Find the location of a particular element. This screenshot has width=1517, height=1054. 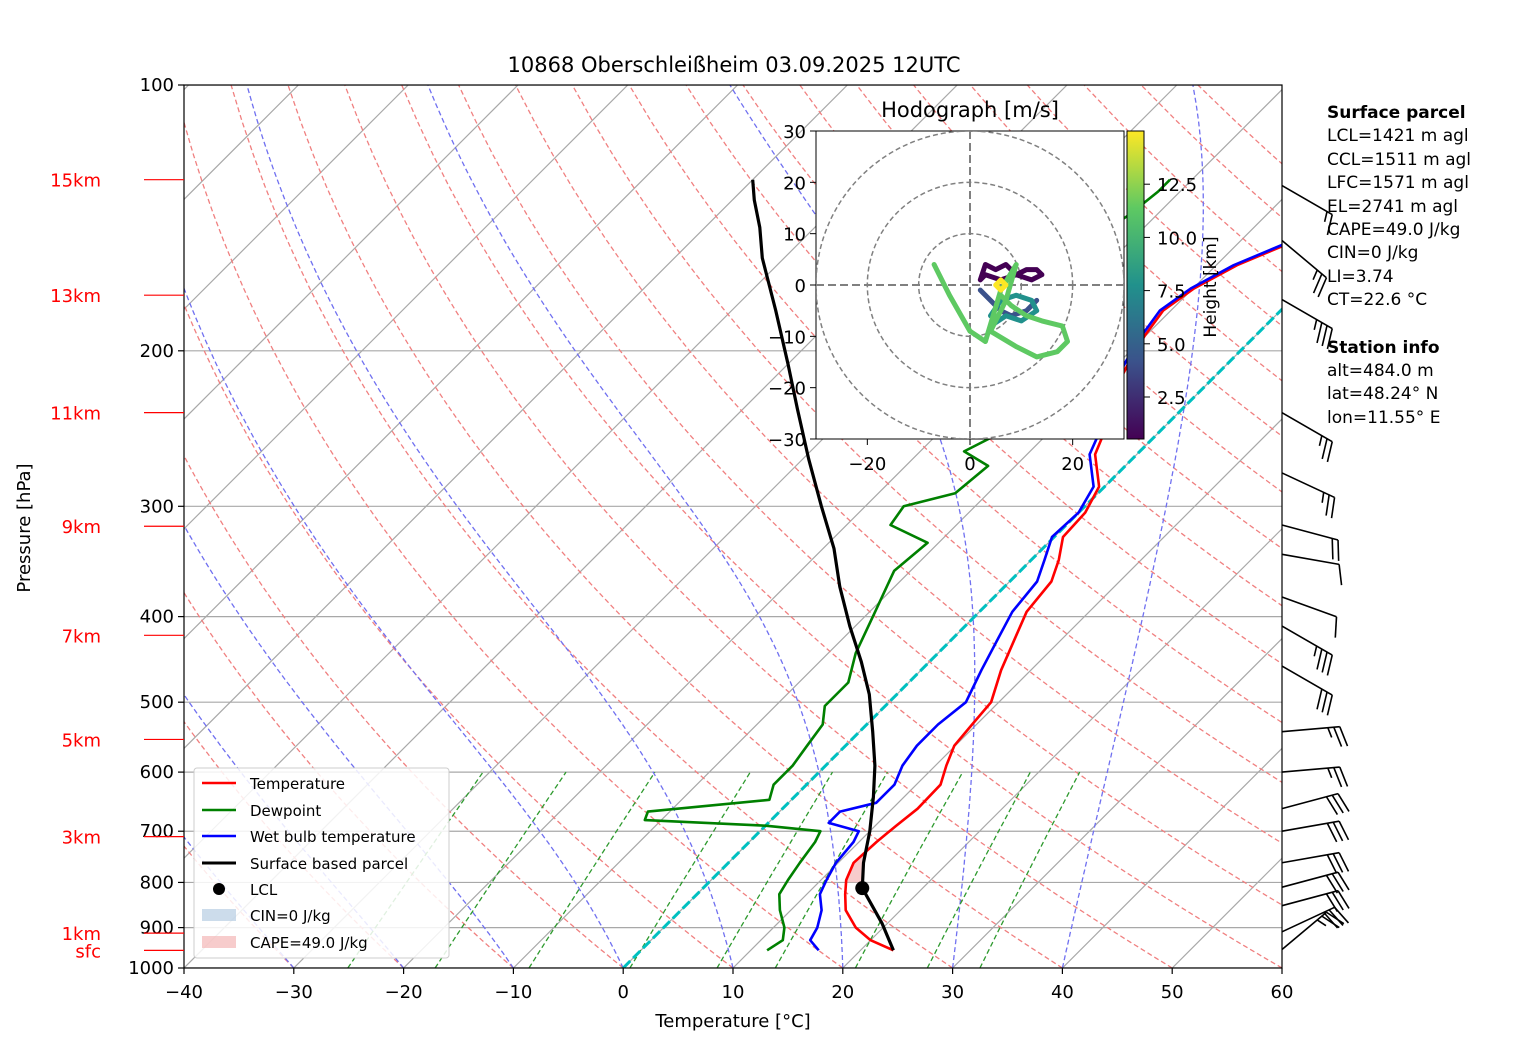

legend-label-wetbulb: Wet bulb temperature is located at coordinates (333, 837).